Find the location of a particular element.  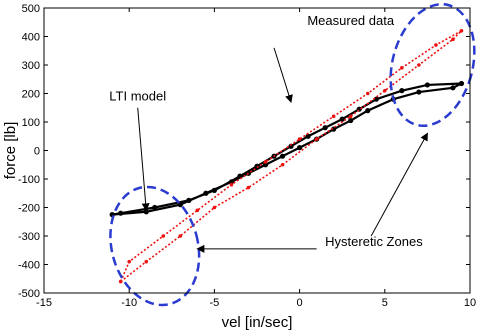

x-tick-label: 5 is located at coordinates (385, 303).